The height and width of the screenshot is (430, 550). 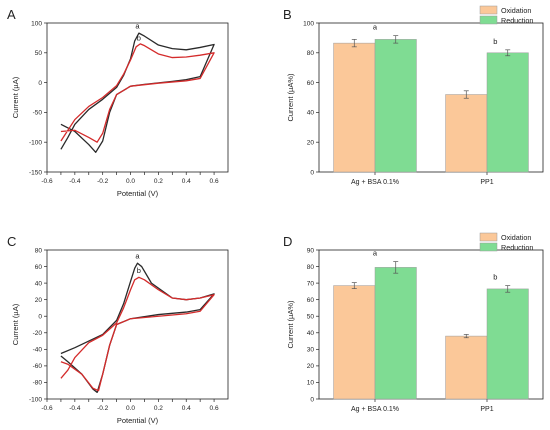 I want to click on y-tick-label: 30, so click(x=311, y=350).